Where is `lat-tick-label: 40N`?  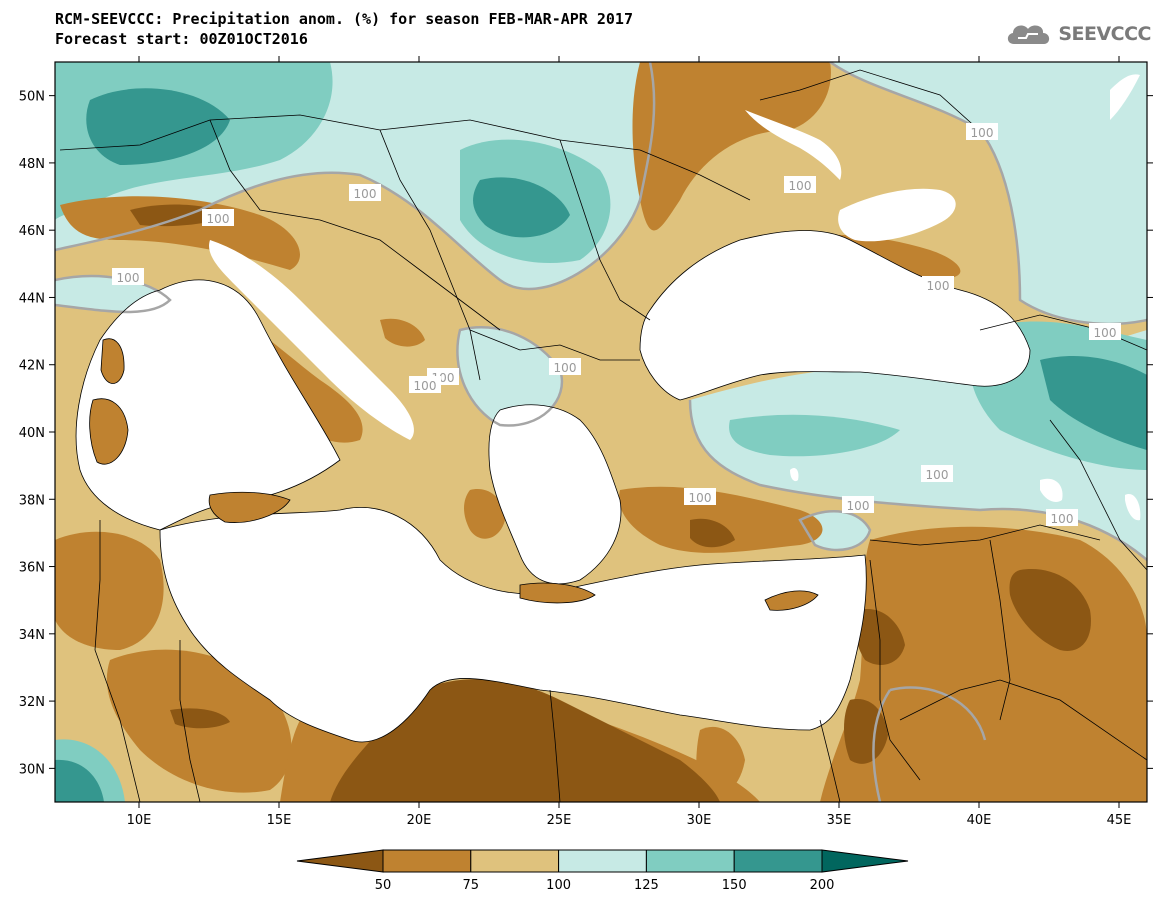
lat-tick-label: 40N is located at coordinates (32, 433).